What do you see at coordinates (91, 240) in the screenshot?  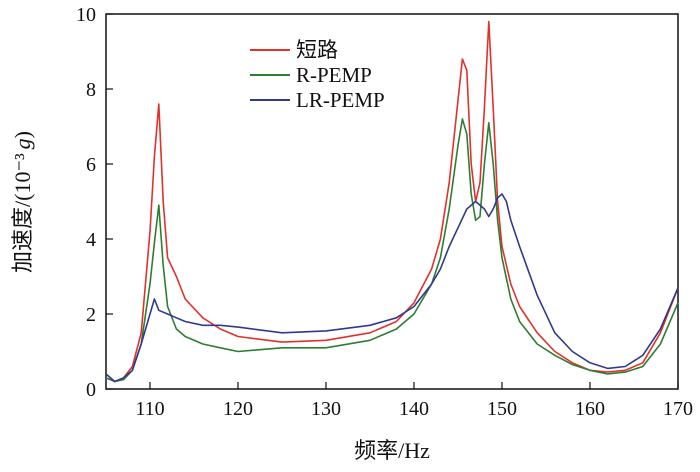 I see `y-tick-label: 4` at bounding box center [91, 240].